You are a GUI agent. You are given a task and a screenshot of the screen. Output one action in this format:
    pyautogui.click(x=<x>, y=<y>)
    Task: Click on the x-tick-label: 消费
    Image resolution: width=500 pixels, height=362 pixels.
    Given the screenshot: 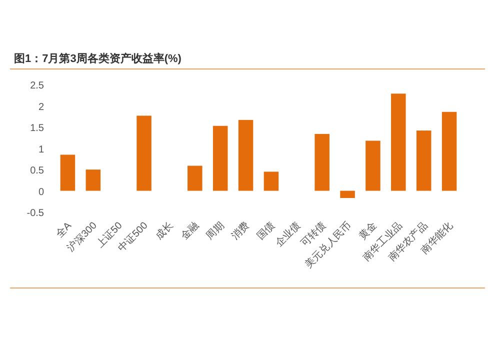 What is the action you would take?
    pyautogui.click(x=240, y=231)
    